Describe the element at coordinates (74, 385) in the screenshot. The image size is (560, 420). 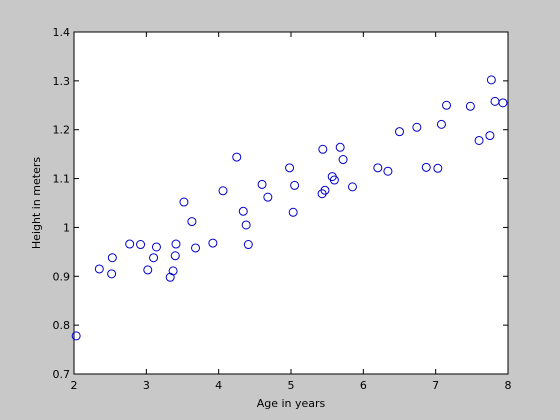
I see `x-tick-label: 2` at that location.